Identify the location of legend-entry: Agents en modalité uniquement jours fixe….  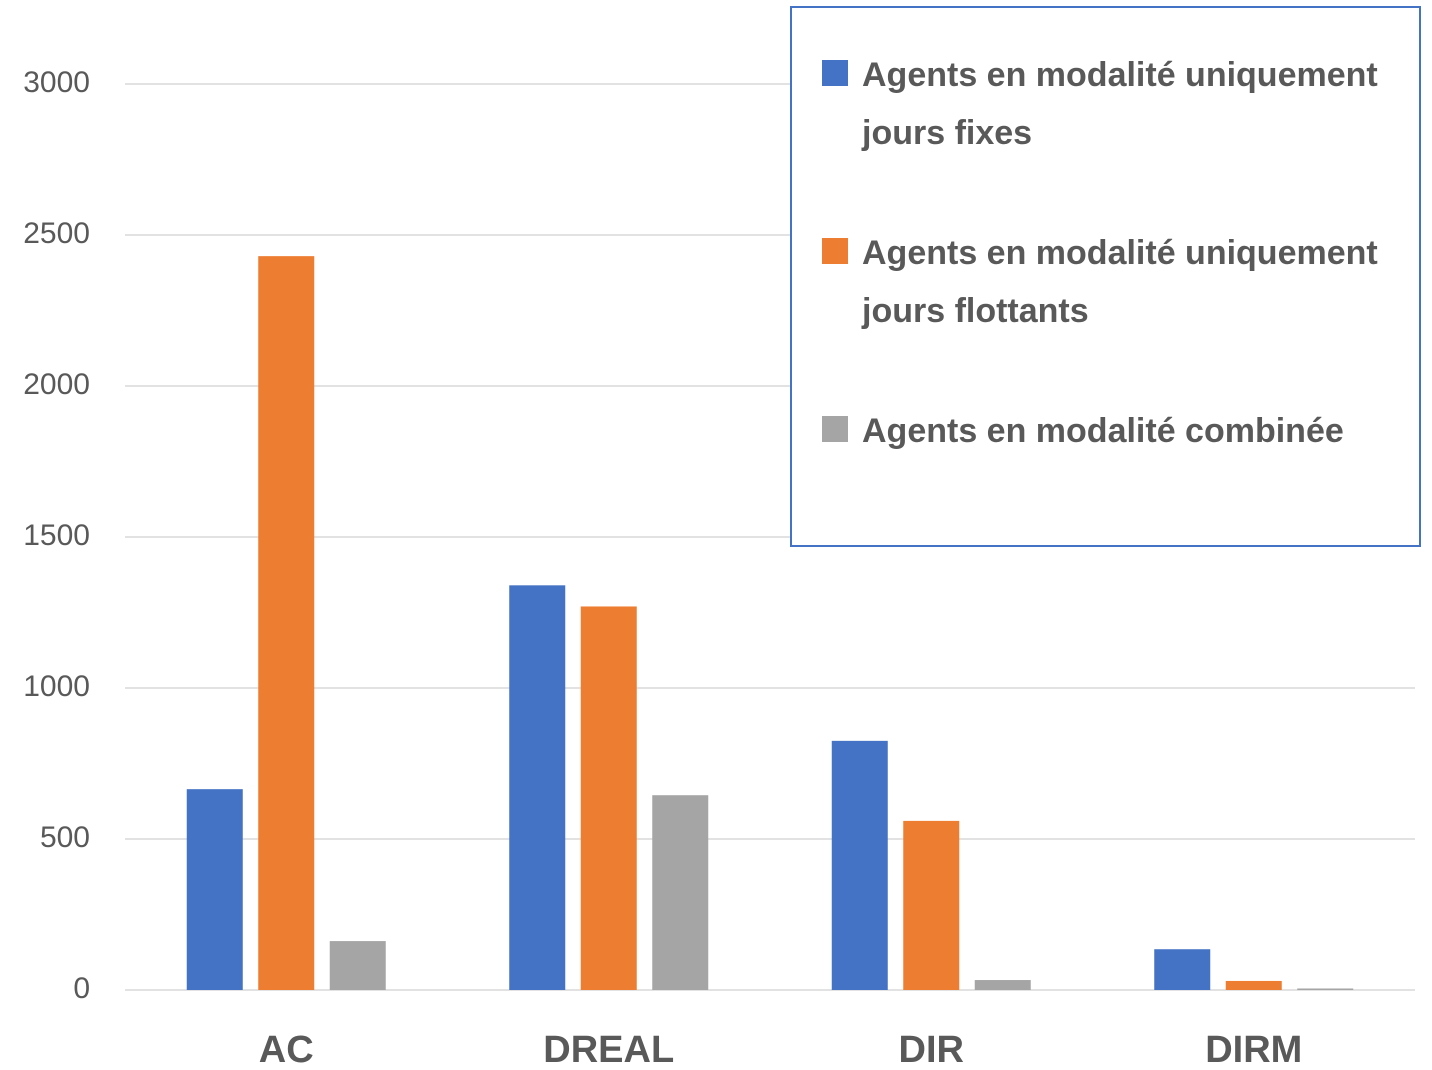
(1120, 104).